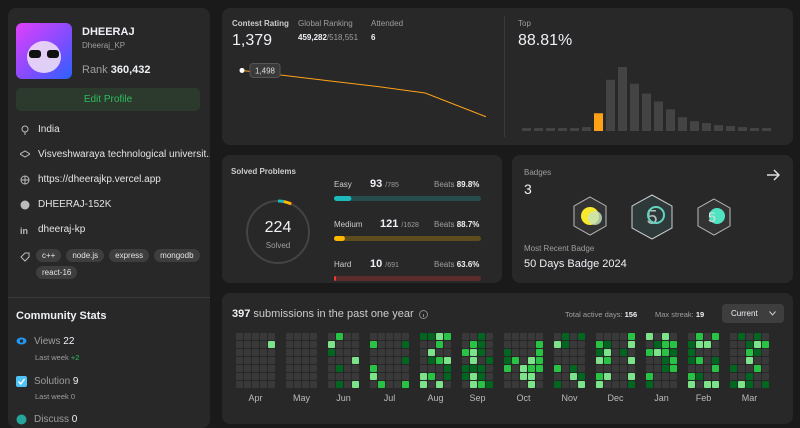  Describe the element at coordinates (281, 201) in the screenshot. I see `ring-segment` at that location.